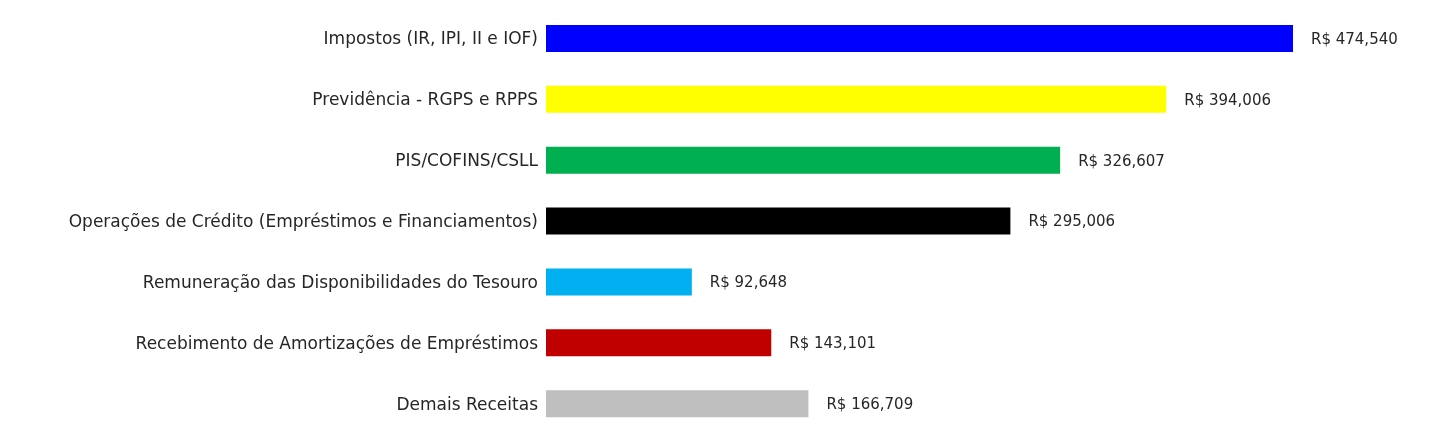 The image size is (1435, 438). What do you see at coordinates (430, 38) in the screenshot?
I see `y-tick-label: Impostos (IR, IPI, II e IOF)` at bounding box center [430, 38].